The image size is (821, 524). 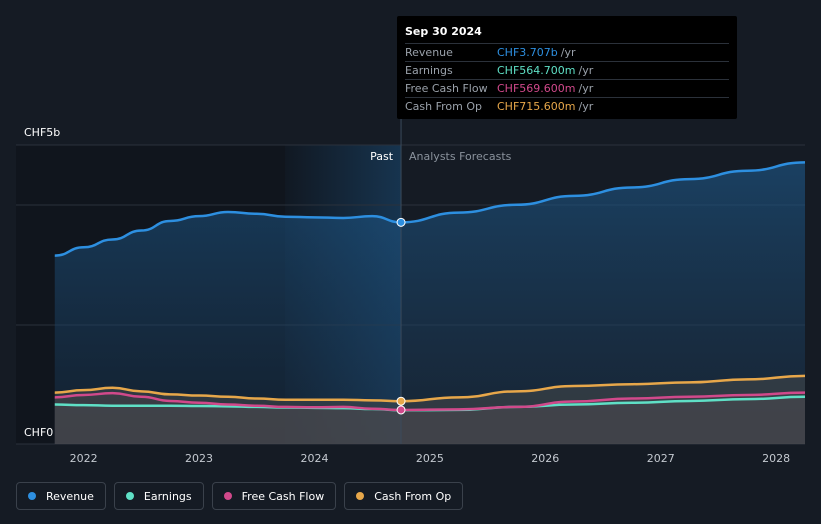 What do you see at coordinates (430, 388) in the screenshot?
I see `cash-from-op-line` at bounding box center [430, 388].